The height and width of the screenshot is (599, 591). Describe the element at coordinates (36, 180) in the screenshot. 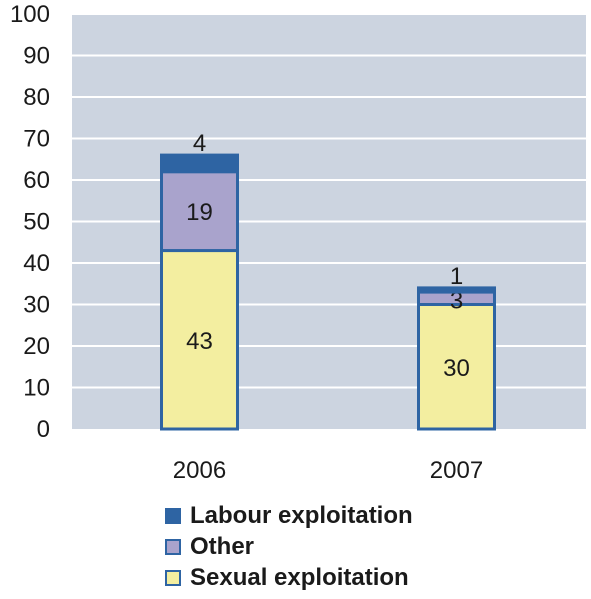

I see `y-tick-label-60: 60` at that location.